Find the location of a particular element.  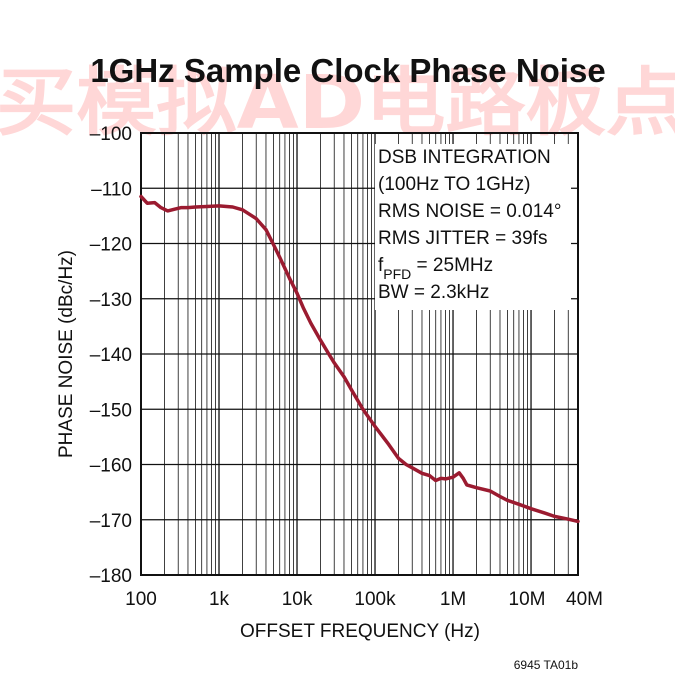

y-axis-label: PHASE NOISE (dBc/Hz) is located at coordinates (66, 354).